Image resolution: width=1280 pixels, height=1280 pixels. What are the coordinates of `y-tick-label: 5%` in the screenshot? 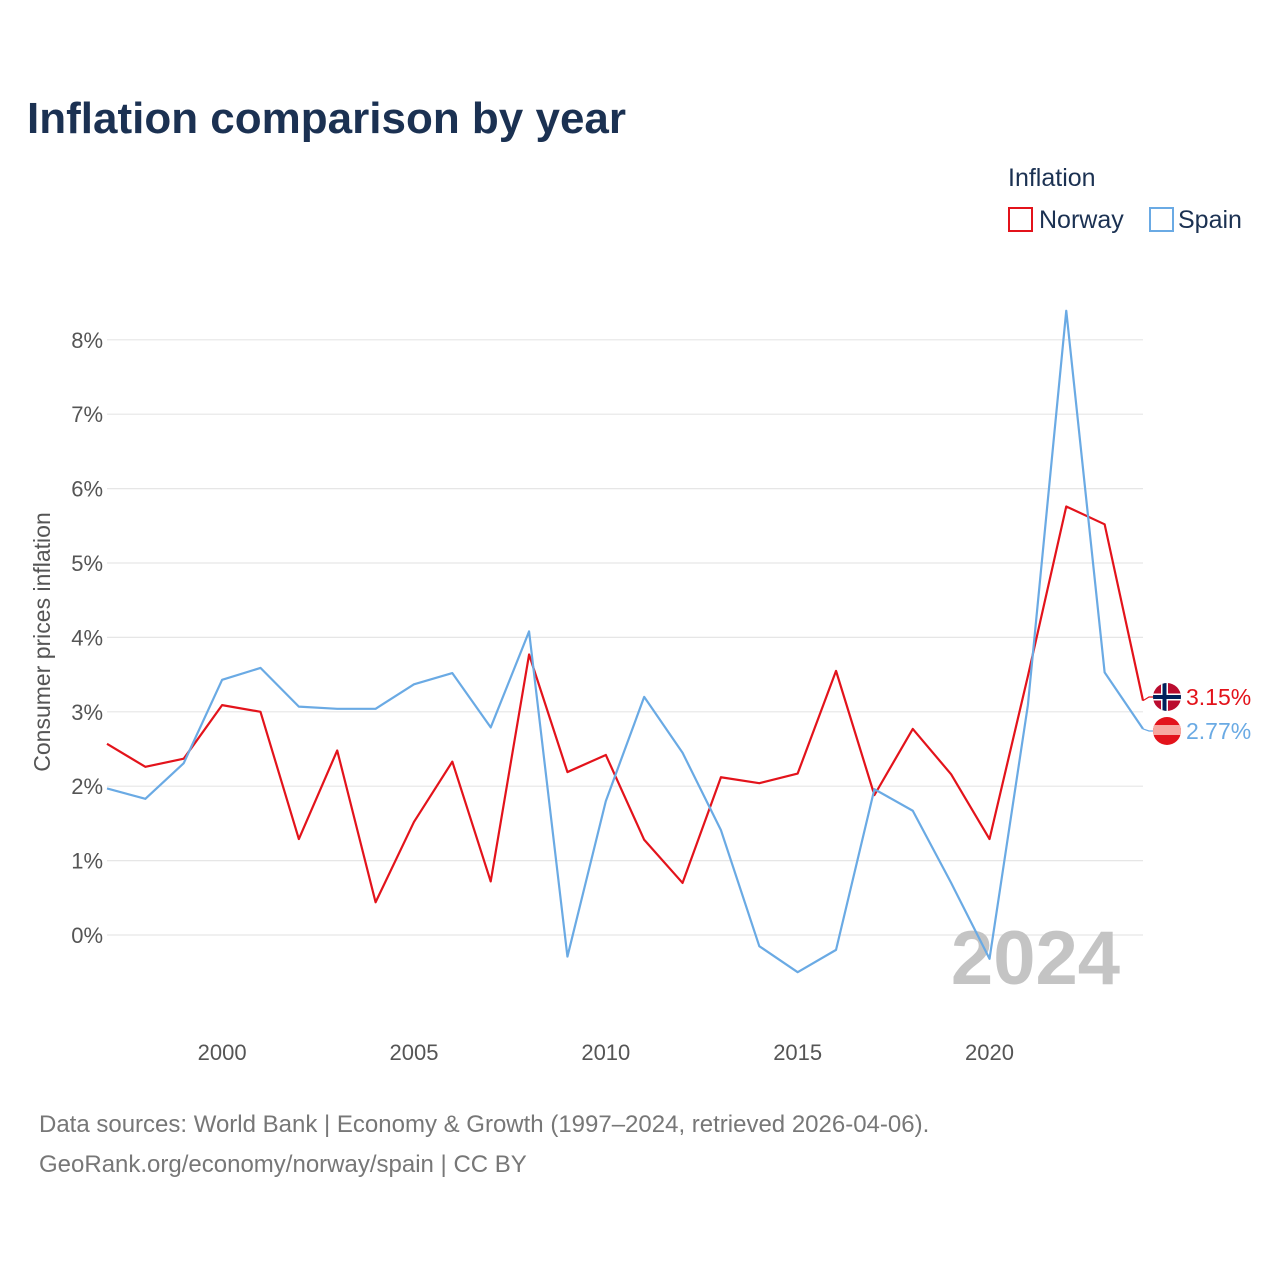 It's located at (87, 563).